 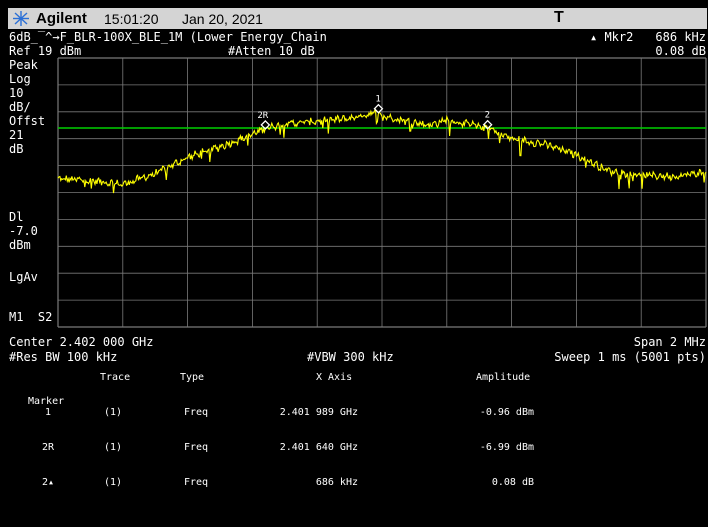 What do you see at coordinates (63, 357) in the screenshot?
I see `resolution-bandwidth: #Res BW 100 kHz` at bounding box center [63, 357].